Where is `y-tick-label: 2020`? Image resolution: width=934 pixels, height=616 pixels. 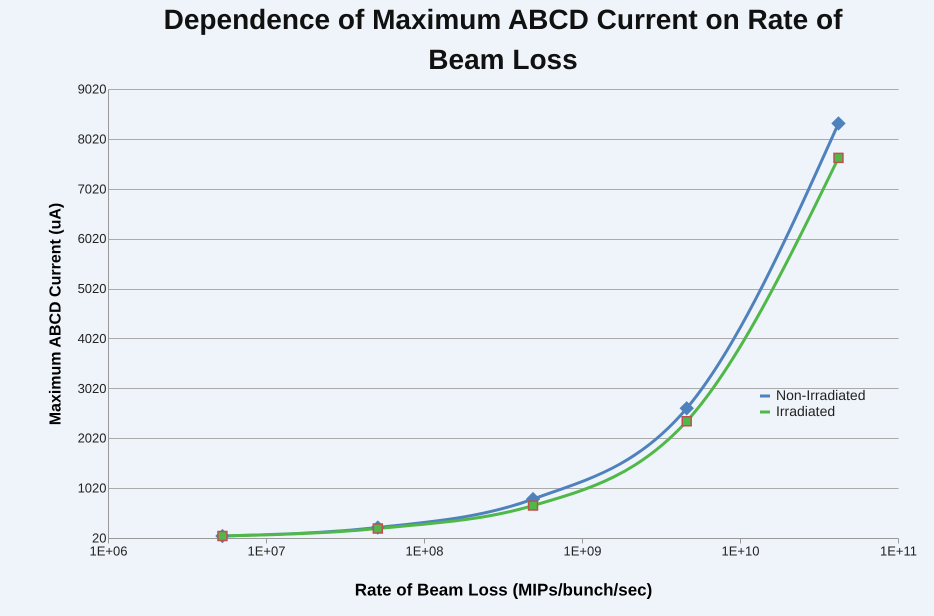
y-tick-label: 2020 is located at coordinates (92, 438).